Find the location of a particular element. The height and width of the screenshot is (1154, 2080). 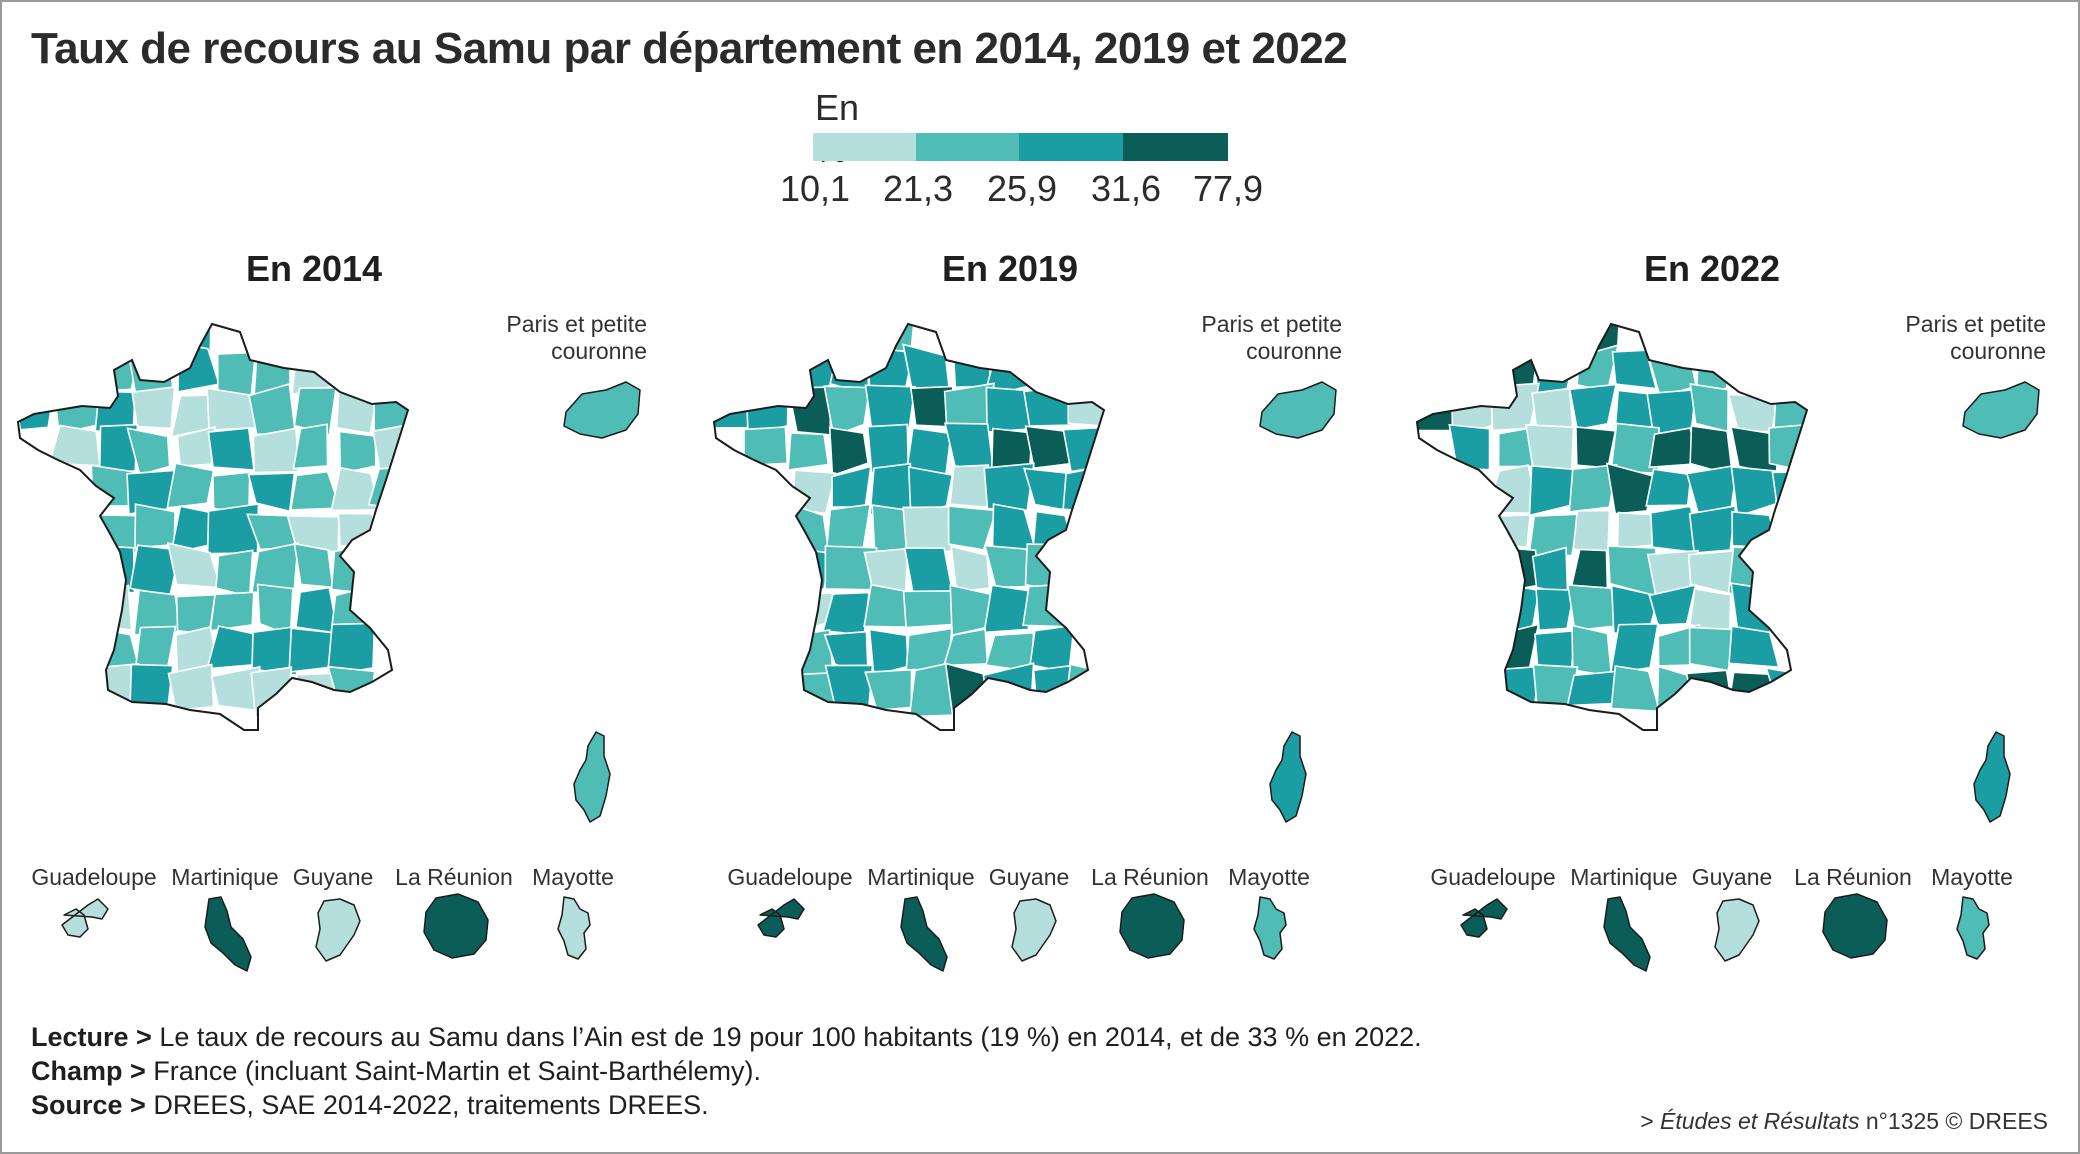

paris-shape is located at coordinates (602, 410).